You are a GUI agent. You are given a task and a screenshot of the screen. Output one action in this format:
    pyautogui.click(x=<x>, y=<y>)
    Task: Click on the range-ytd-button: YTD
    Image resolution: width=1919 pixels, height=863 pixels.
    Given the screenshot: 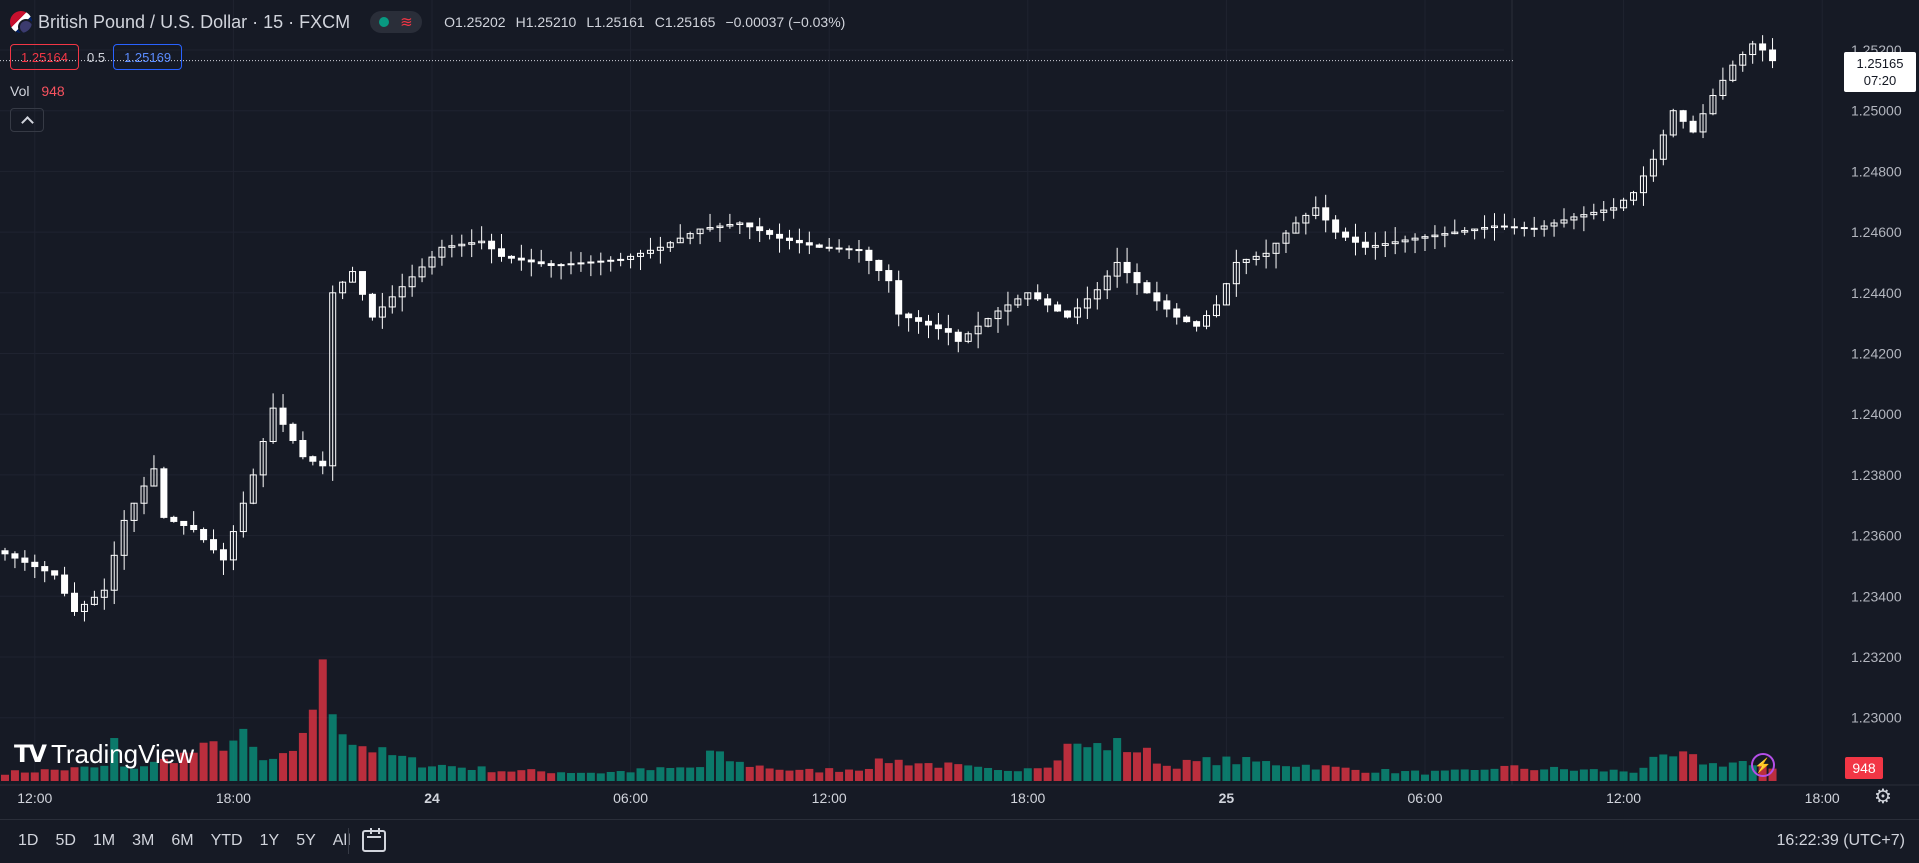 What is the action you would take?
    pyautogui.click(x=226, y=840)
    